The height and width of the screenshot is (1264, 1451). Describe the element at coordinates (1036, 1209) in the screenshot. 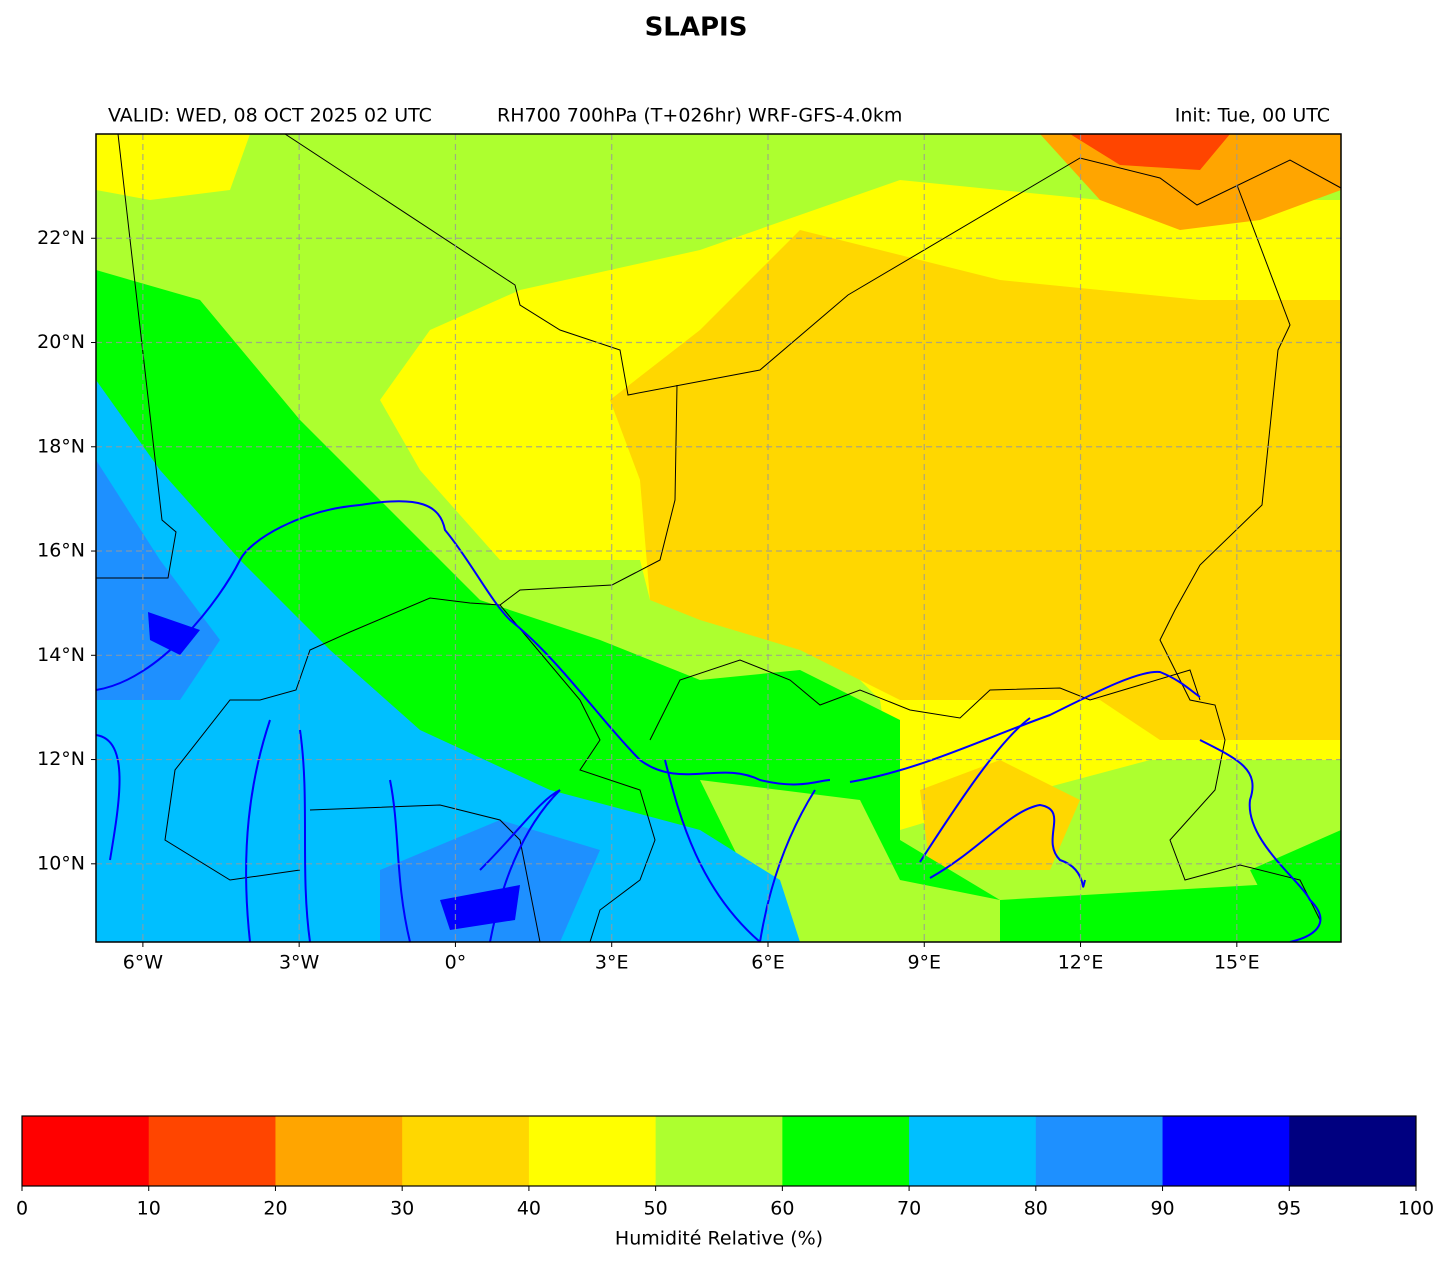

I see `colorbar-tick-label: 80` at that location.